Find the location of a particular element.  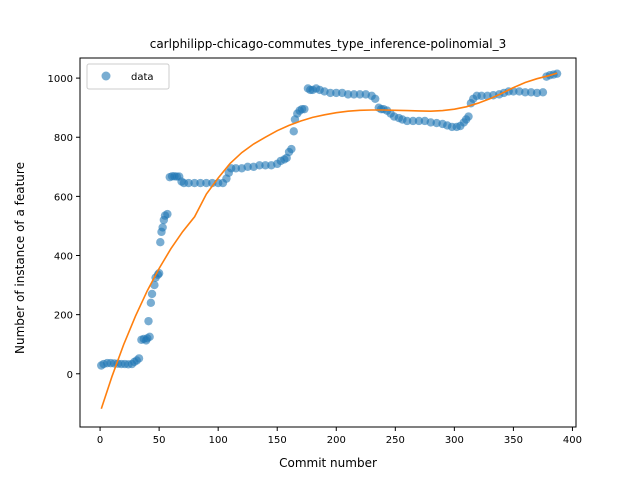

x-tick-label: 200 is located at coordinates (336, 440).